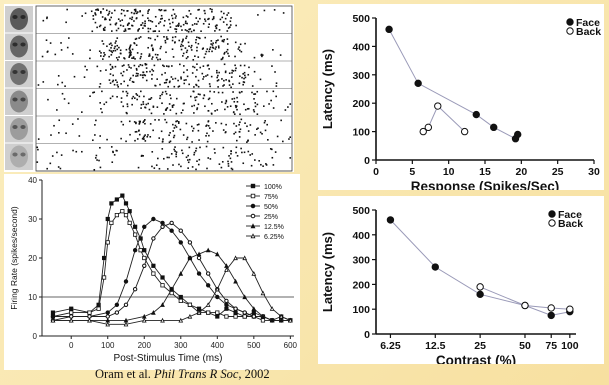 The image size is (609, 385). I want to click on x-axis-label: Response (Spikes/Sec), so click(485, 184).